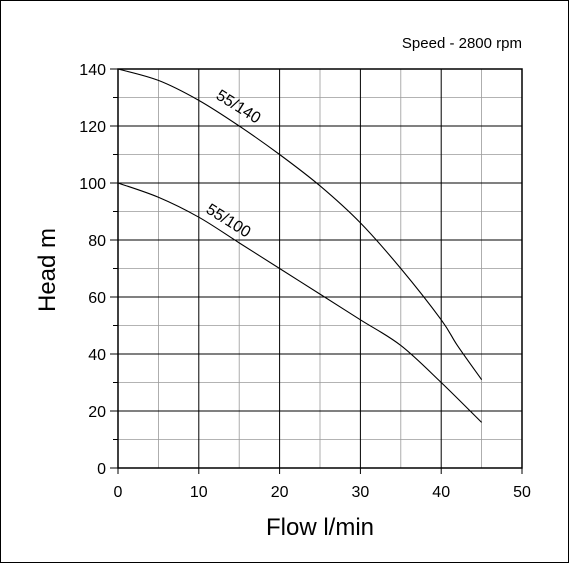  Describe the element at coordinates (97, 355) in the screenshot. I see `y-tick-label: 40` at that location.